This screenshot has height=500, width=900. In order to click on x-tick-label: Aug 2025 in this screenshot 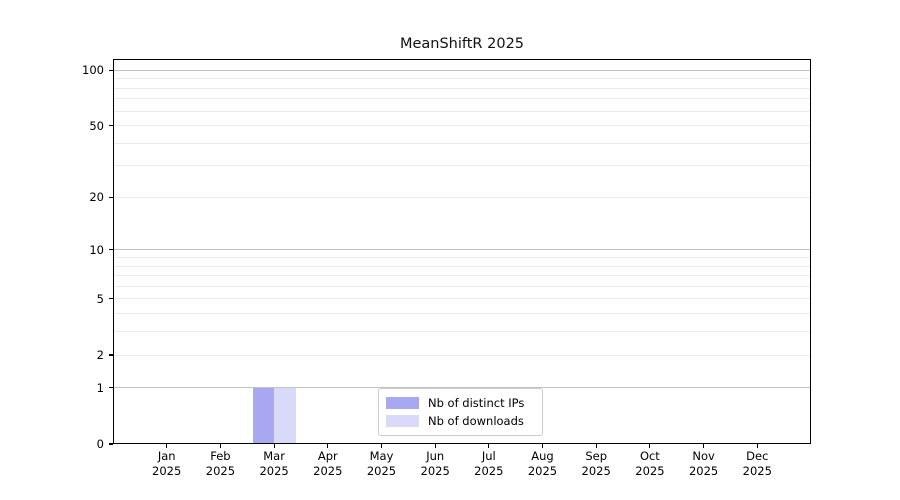, I will do `click(542, 463)`.